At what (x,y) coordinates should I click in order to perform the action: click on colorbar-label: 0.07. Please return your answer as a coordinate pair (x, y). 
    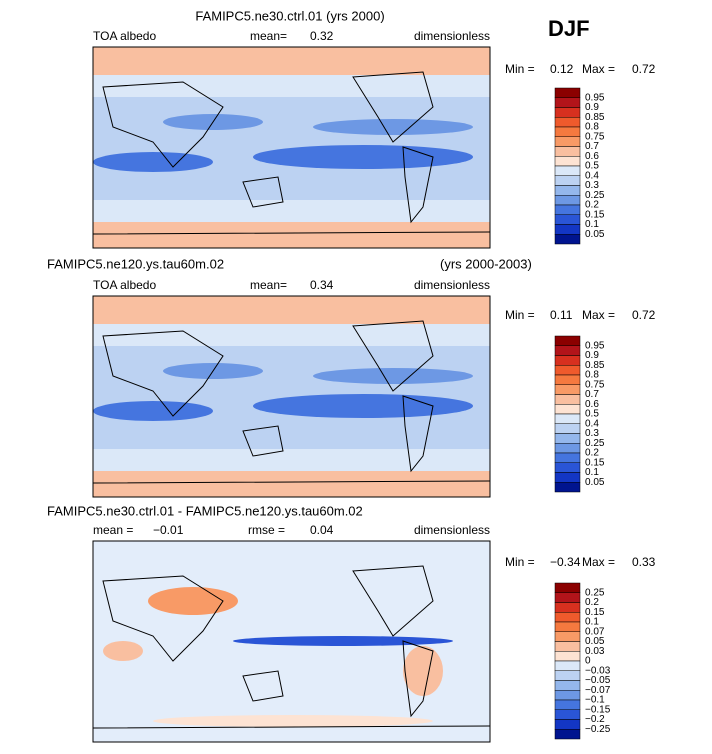
    Looking at the image, I should click on (595, 631).